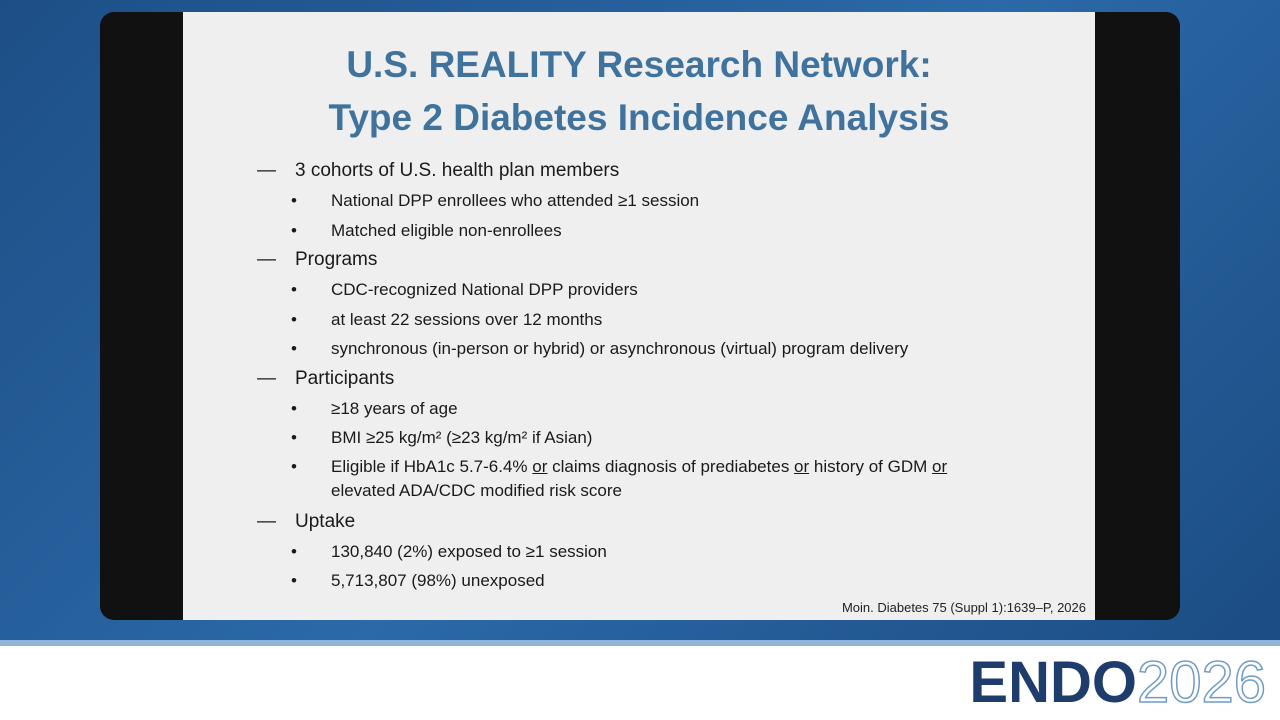  Describe the element at coordinates (336, 259) in the screenshot. I see `heading-text: Programs` at that location.